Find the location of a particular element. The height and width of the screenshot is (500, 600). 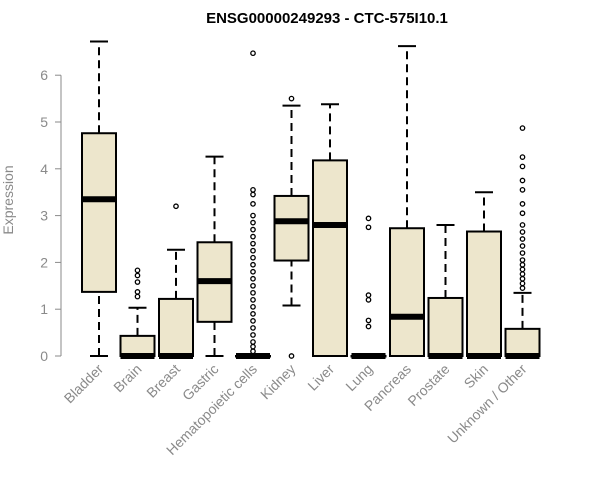

y-tick-label: 1 is located at coordinates (44, 309).